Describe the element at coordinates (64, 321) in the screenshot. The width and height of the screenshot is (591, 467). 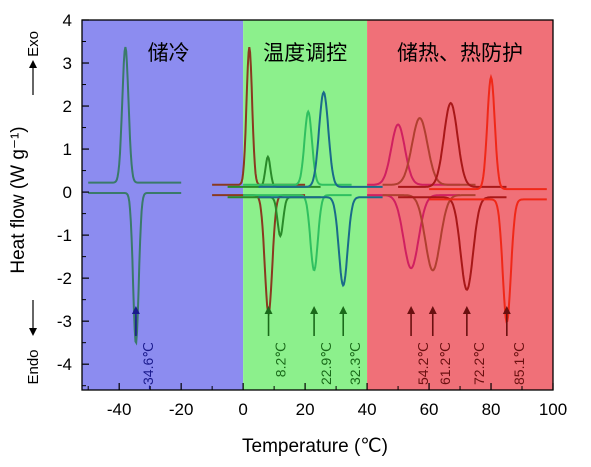
I see `y-tick-label-8: -3` at that location.